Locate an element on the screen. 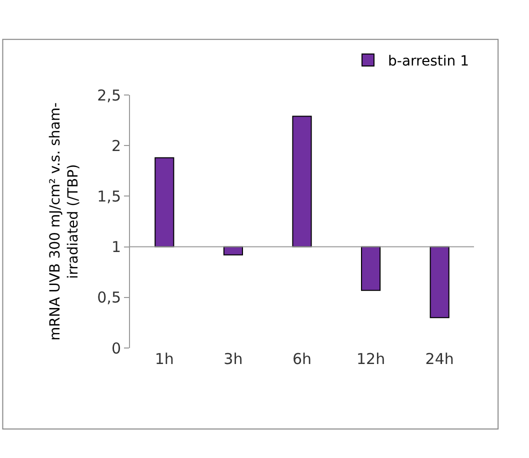 Image resolution: width=529 pixels, height=458 pixels. y-tick-label: 1,5 is located at coordinates (109, 196).